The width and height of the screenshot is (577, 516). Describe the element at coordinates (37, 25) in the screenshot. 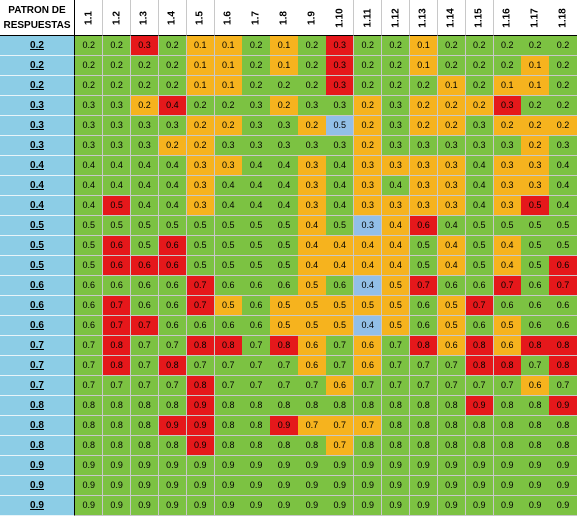

I see `row-header-line2: RESPUESTAS` at that location.